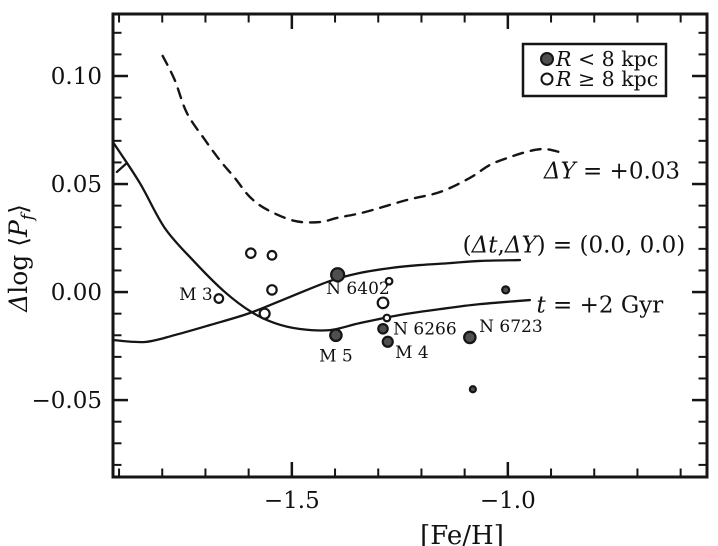  Describe the element at coordinates (599, 305) in the screenshot. I see `t2gyr-label: t = +2 Gyr` at that location.